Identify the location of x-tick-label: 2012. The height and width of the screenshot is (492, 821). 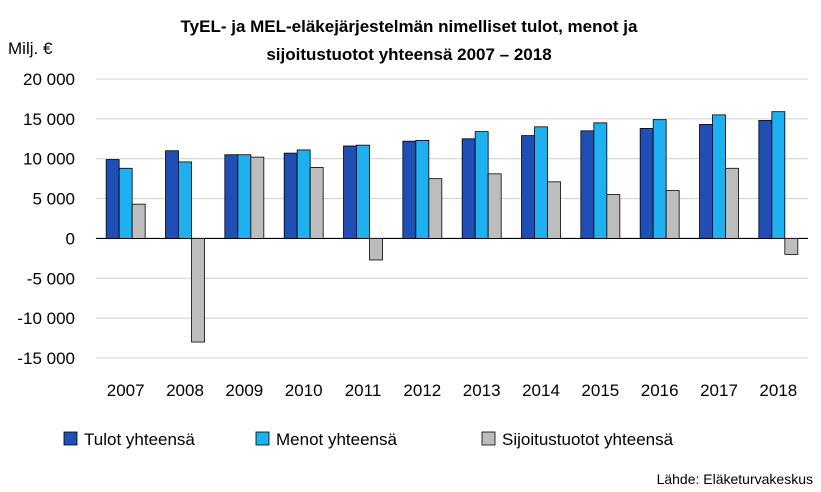
(422, 390).